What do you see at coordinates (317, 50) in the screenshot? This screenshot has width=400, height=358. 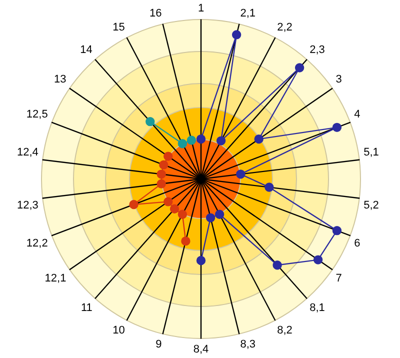 I see `spoke-label: 2,3` at bounding box center [317, 50].